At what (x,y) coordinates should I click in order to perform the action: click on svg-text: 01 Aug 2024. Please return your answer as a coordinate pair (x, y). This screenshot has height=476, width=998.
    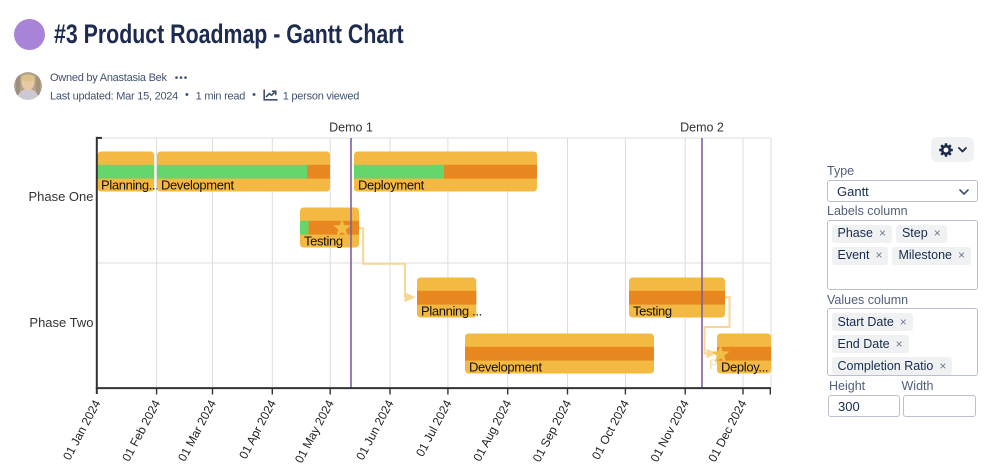
    Looking at the image, I should click on (492, 430).